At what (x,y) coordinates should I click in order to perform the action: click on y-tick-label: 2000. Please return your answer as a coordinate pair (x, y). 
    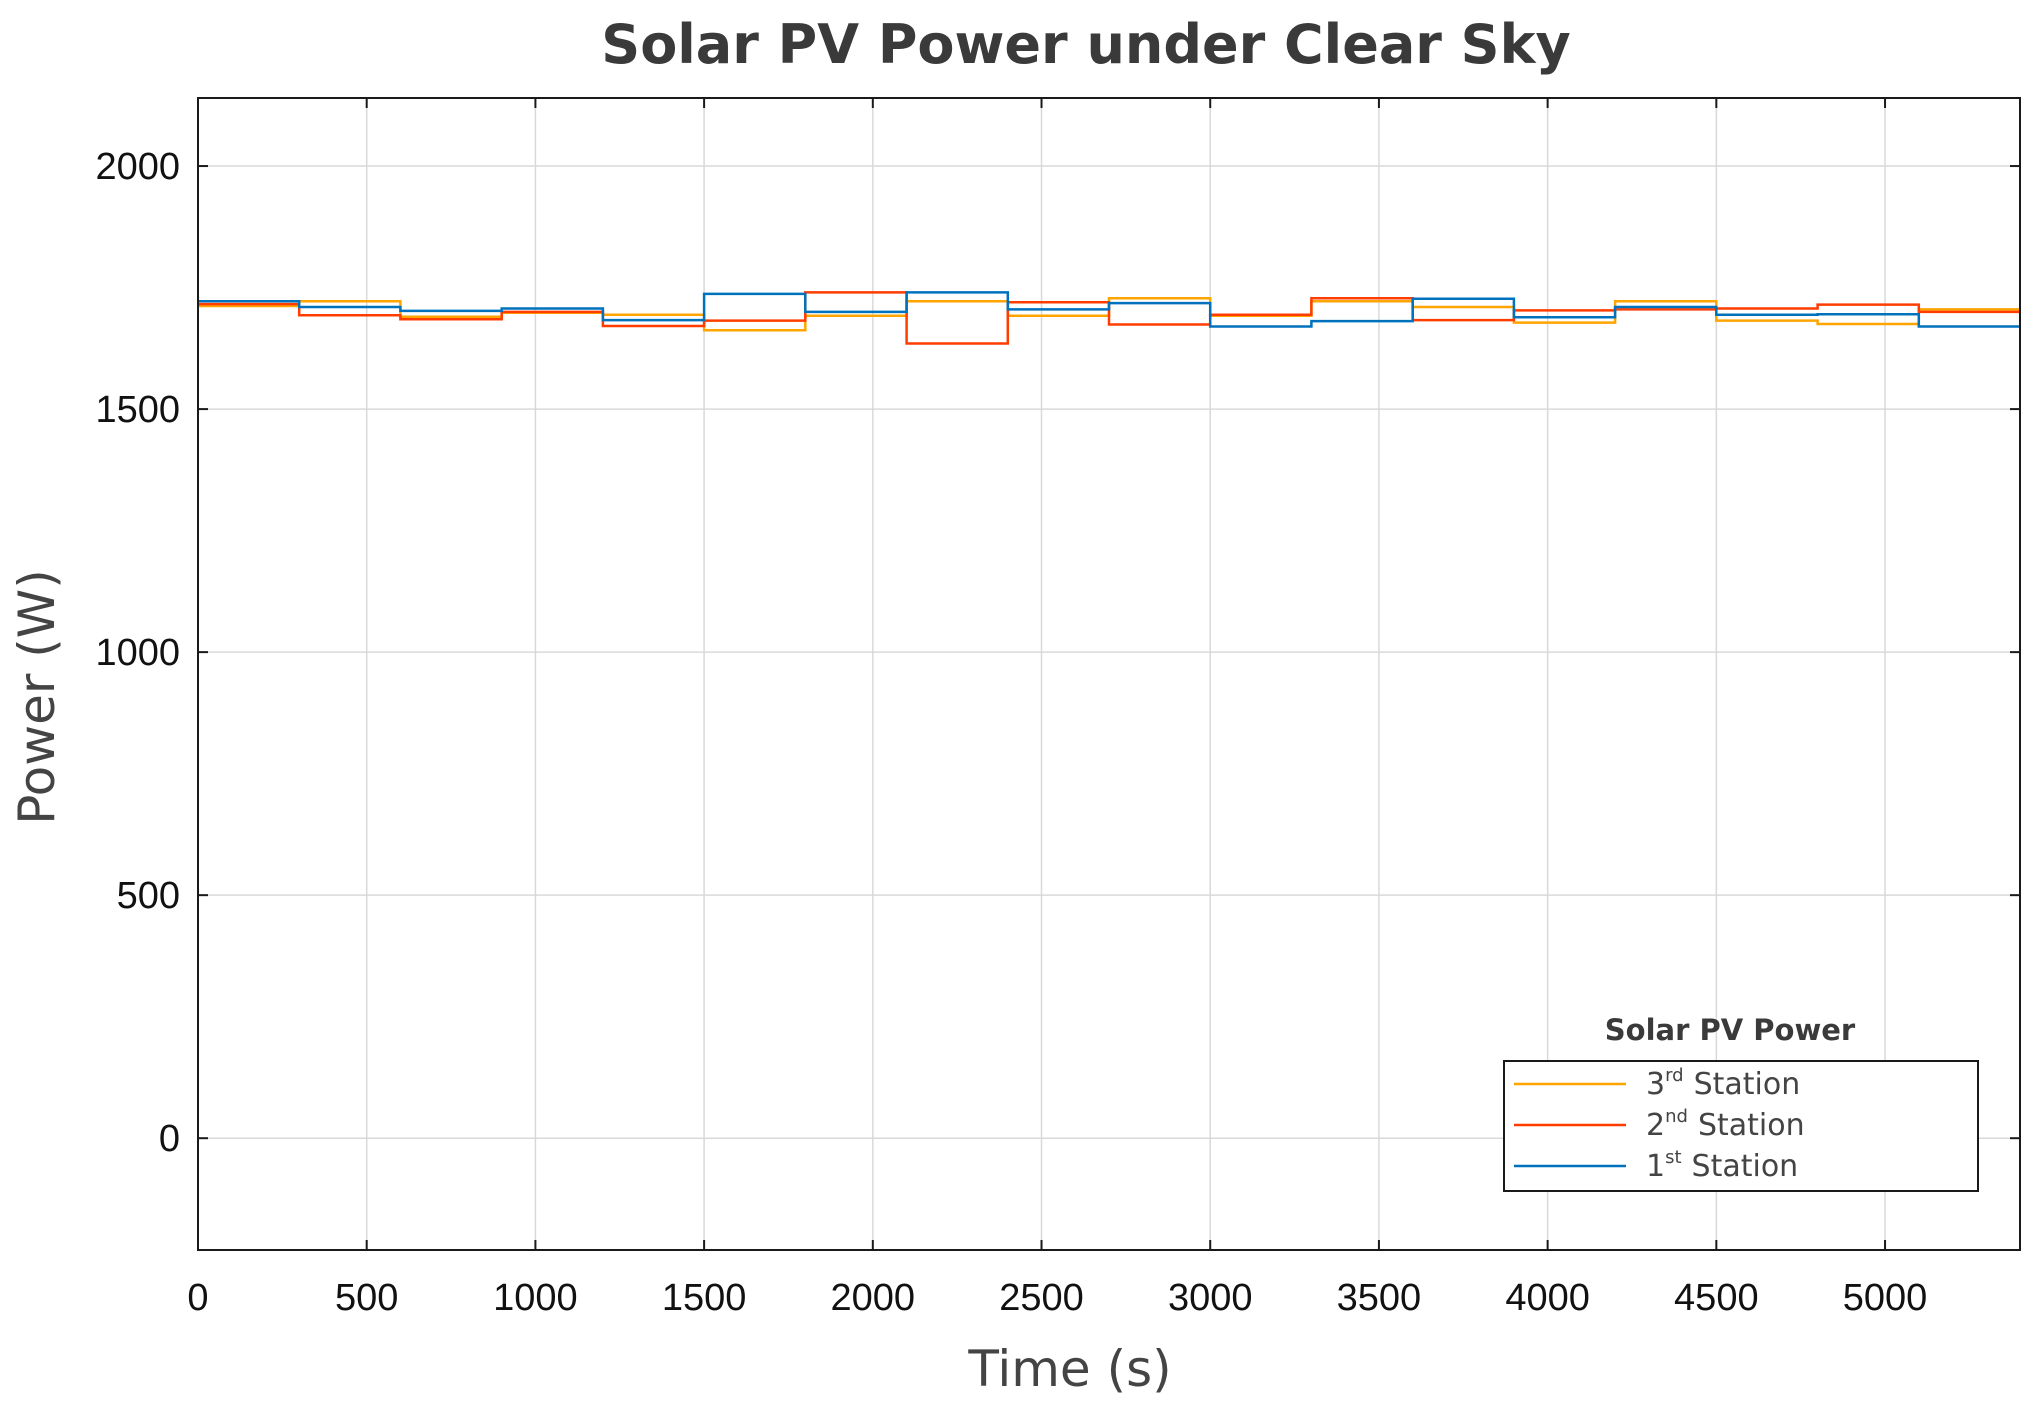
    Looking at the image, I should click on (137, 167).